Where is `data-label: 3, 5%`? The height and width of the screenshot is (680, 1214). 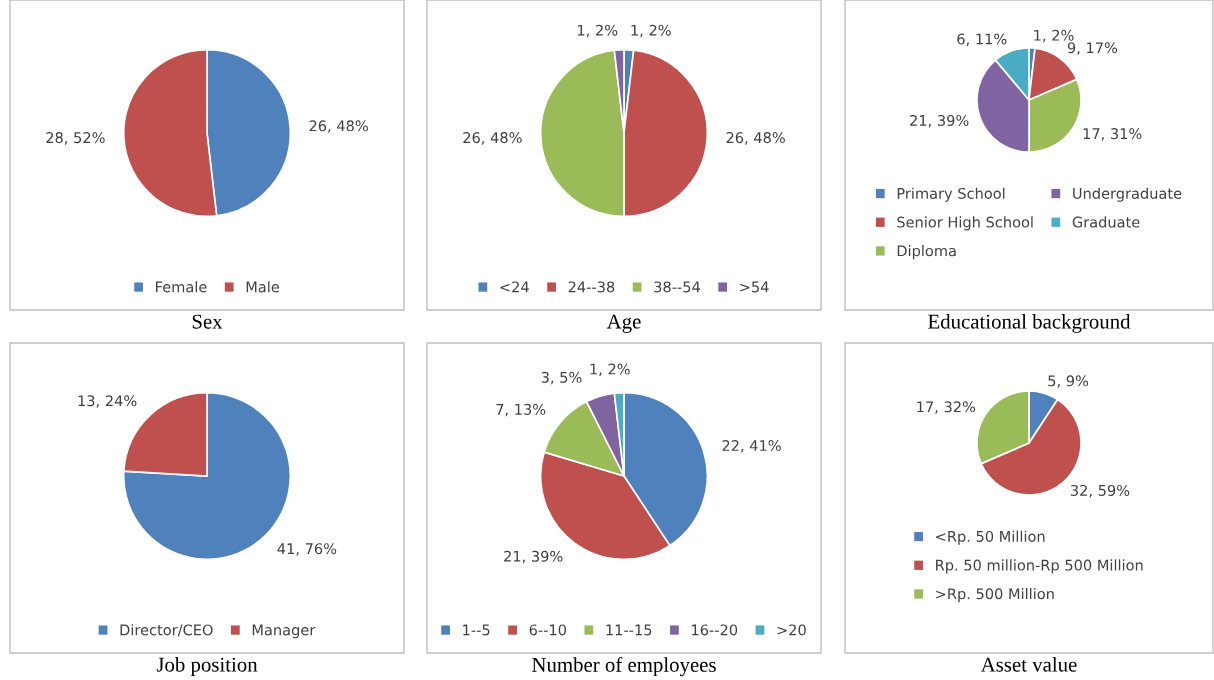
data-label: 3, 5% is located at coordinates (561, 378).